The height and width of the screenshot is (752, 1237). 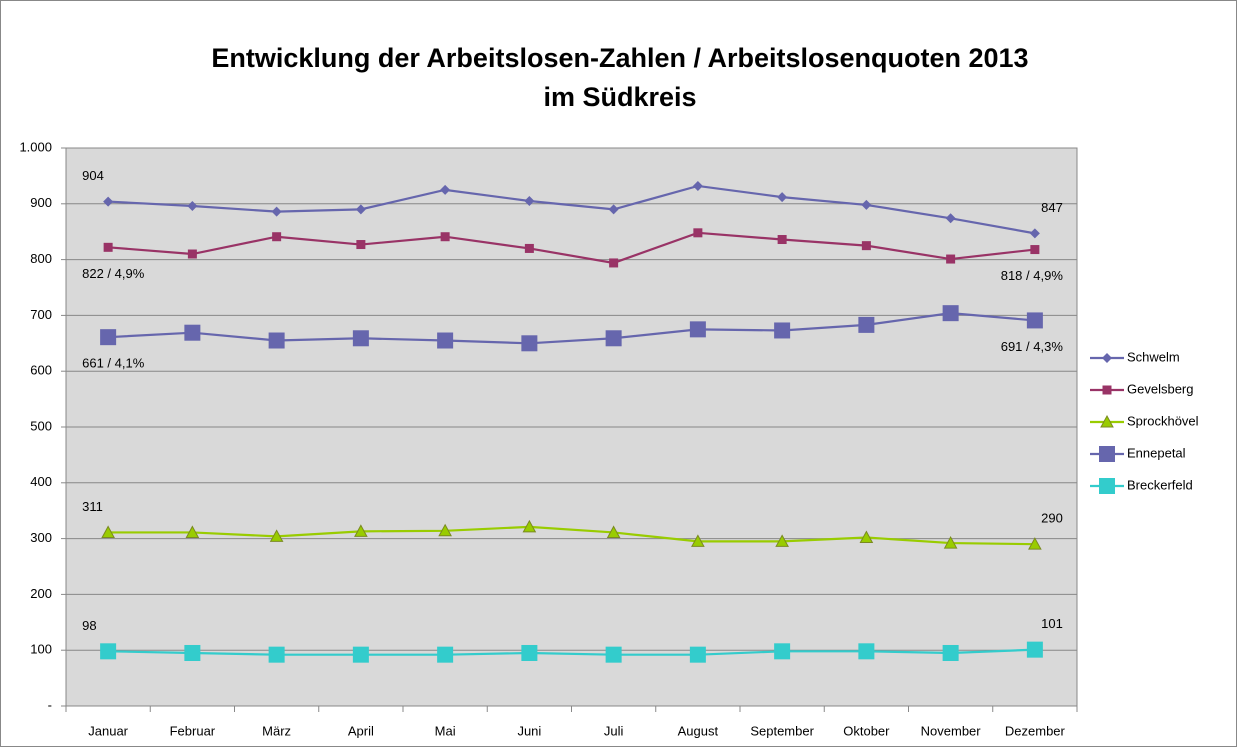 I want to click on x-tick-label: Juli, so click(x=614, y=730).